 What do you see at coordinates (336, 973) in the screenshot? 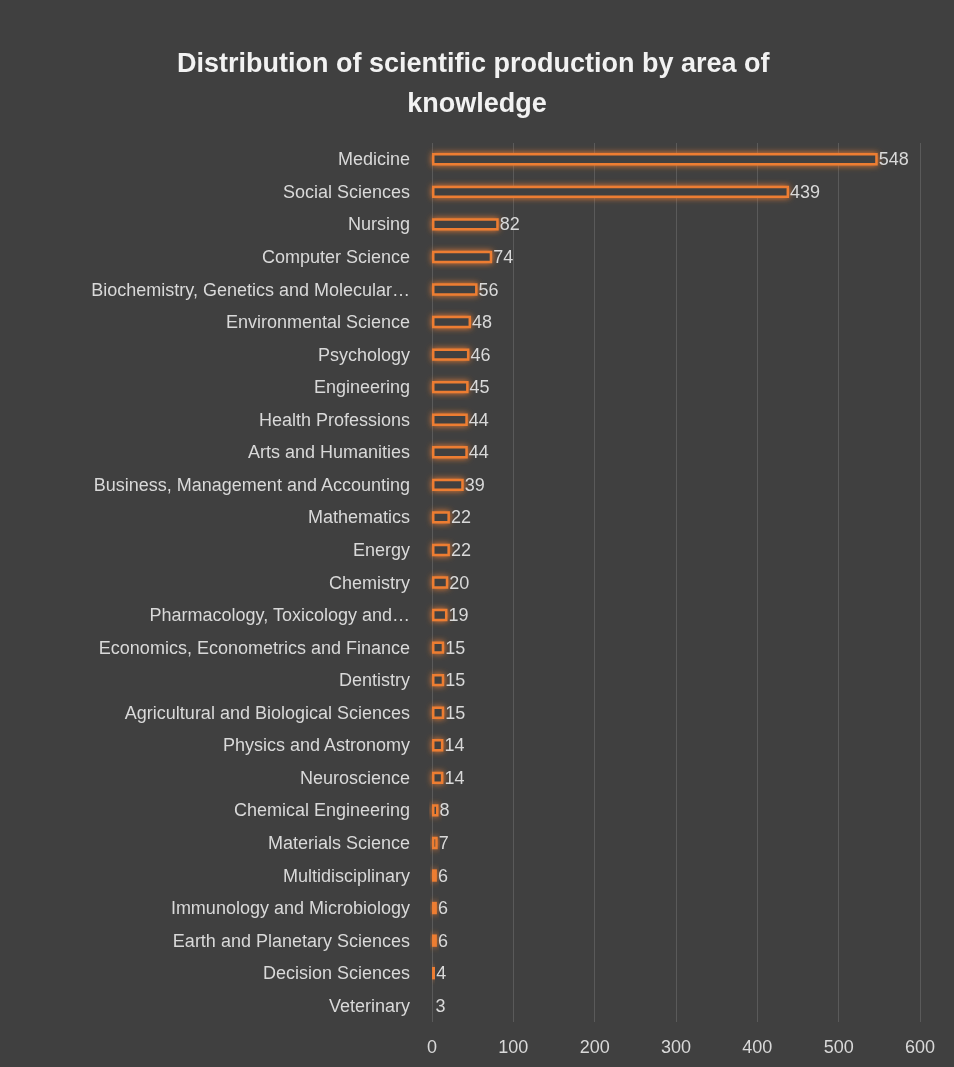
I see `y-tick-label: Decision Sciences` at bounding box center [336, 973].